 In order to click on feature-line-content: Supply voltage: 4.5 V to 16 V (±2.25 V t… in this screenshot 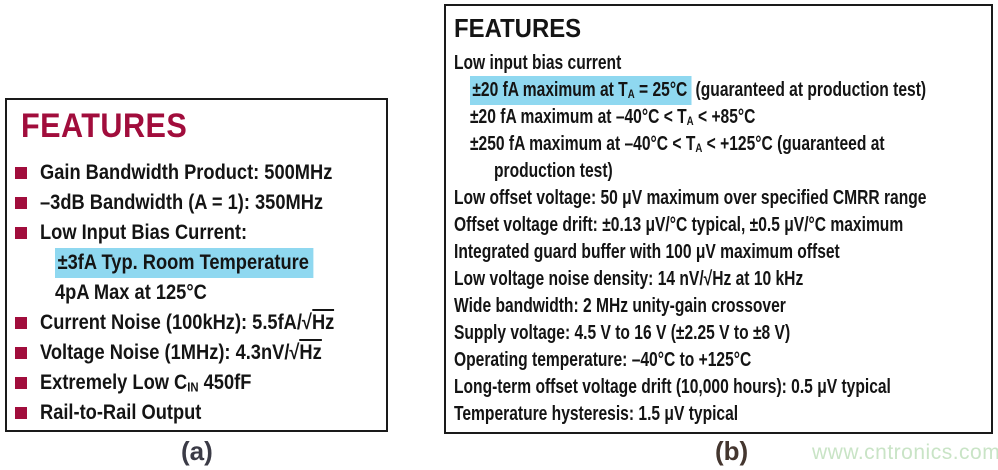, I will do `click(622, 333)`.